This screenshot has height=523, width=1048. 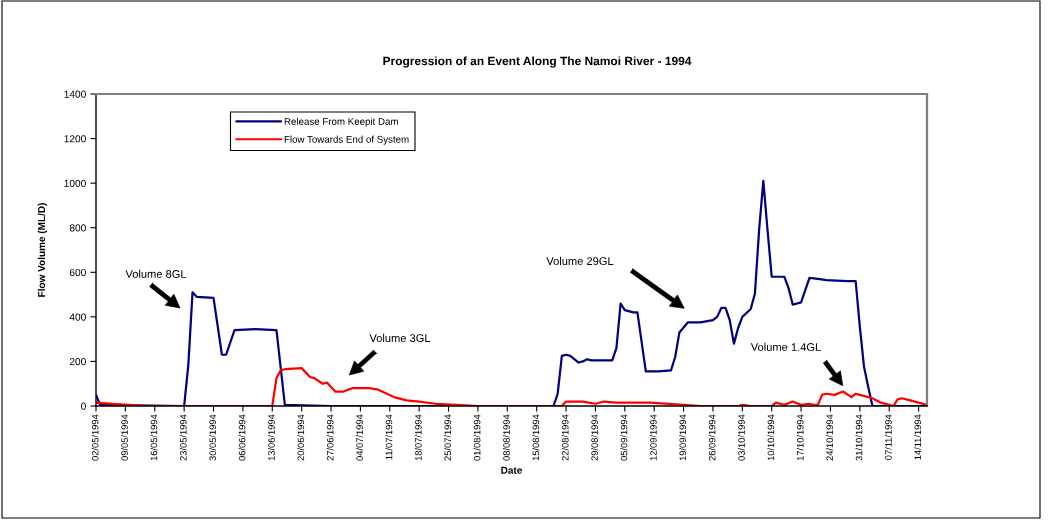 What do you see at coordinates (511, 470) in the screenshot?
I see `x-axis-title: Date` at bounding box center [511, 470].